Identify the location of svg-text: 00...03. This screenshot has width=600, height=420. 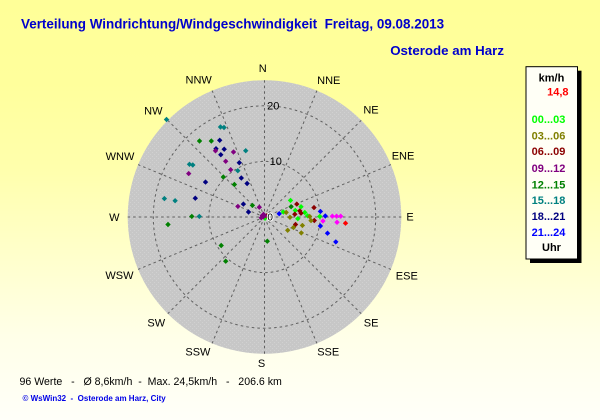
(549, 120).